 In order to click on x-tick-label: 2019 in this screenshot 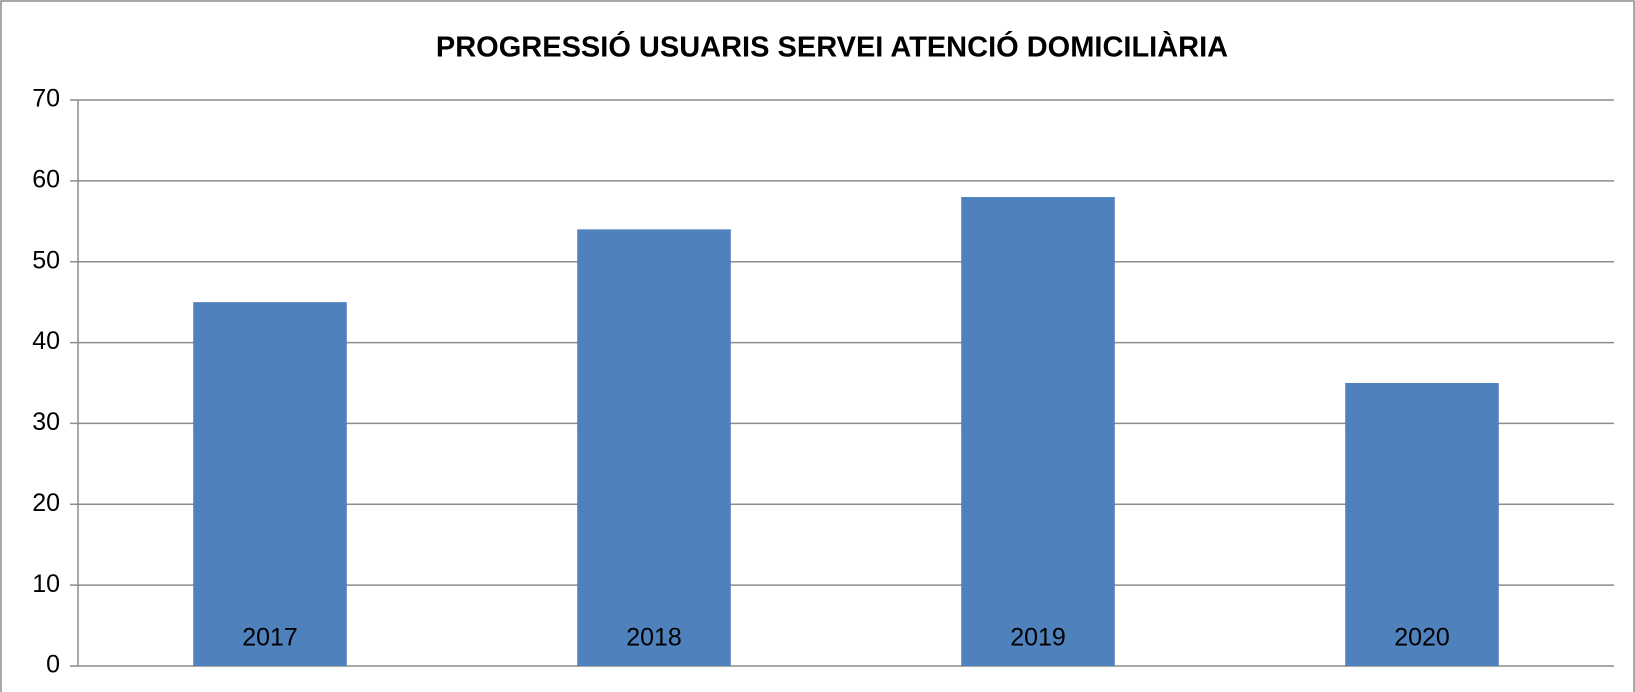, I will do `click(1038, 638)`.